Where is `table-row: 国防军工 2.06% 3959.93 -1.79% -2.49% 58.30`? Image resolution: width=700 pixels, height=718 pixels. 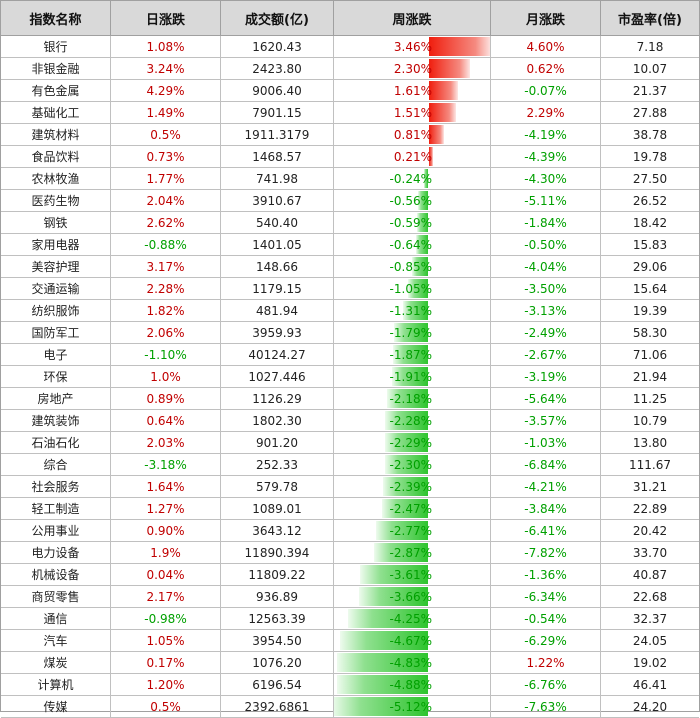
table-row: 国防军工 2.06% 3959.93 -1.79% -2.49% 58.30 is located at coordinates (350, 333).